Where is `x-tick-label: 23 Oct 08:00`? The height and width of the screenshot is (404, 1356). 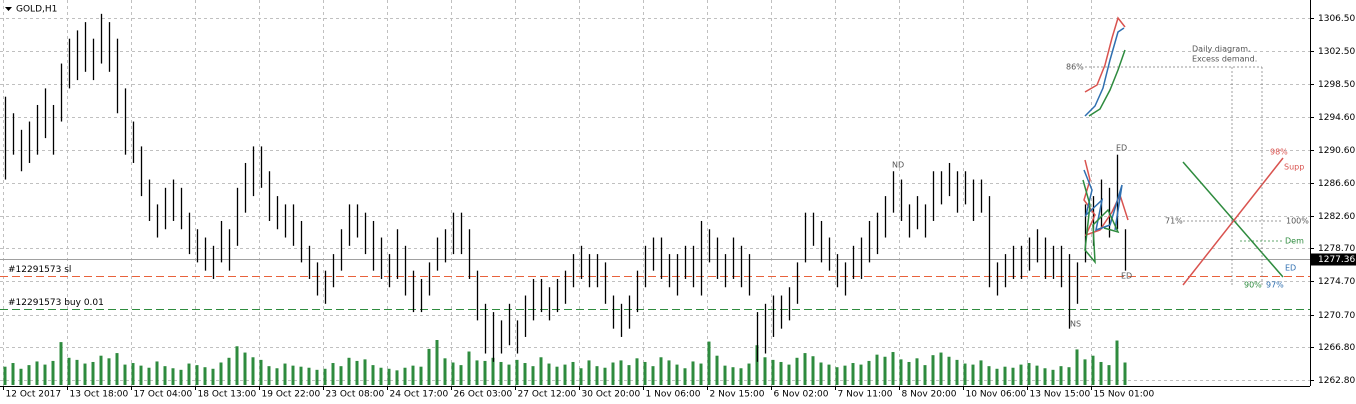
x-tick-label: 23 Oct 08:00 is located at coordinates (355, 395).